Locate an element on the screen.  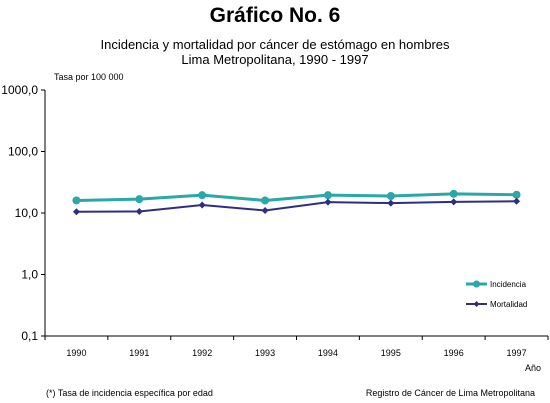
legend-label: Incidencia is located at coordinates (508, 284).